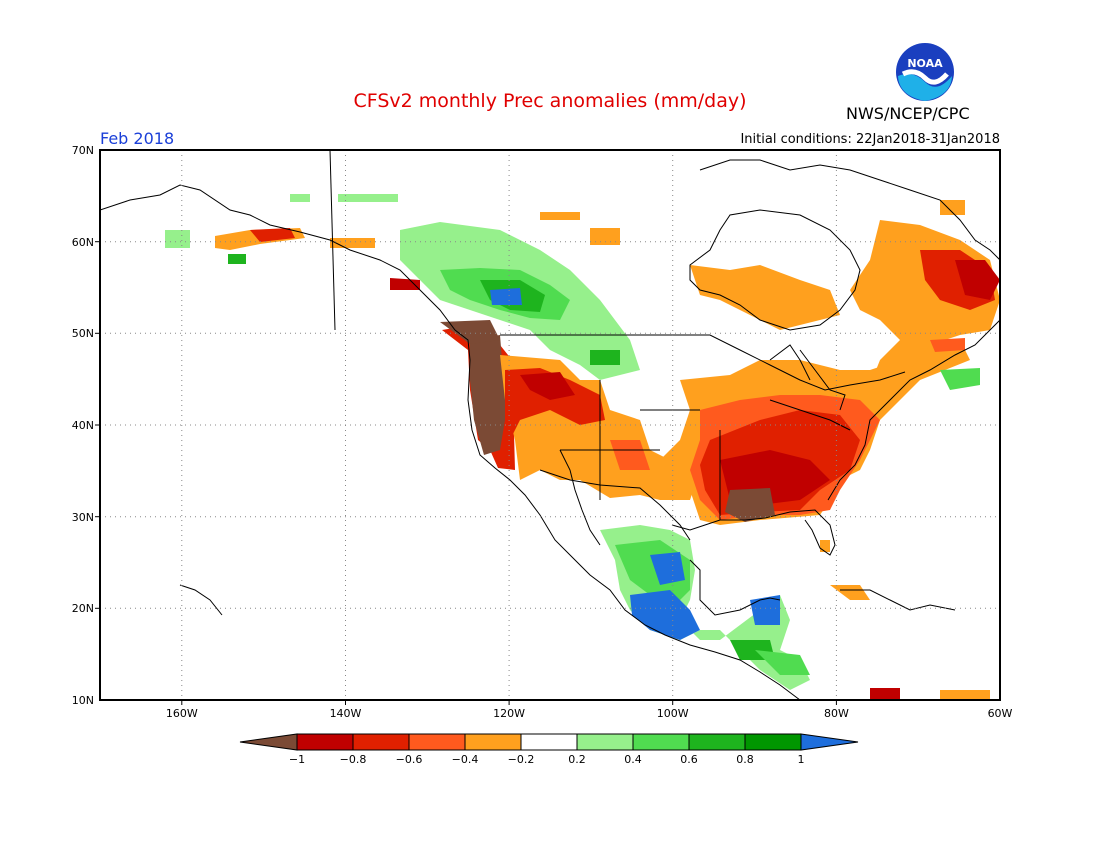 Image resolution: width=1100 pixels, height=850 pixels. What do you see at coordinates (509, 713) in the screenshot?
I see `lon-label: 120W` at bounding box center [509, 713].